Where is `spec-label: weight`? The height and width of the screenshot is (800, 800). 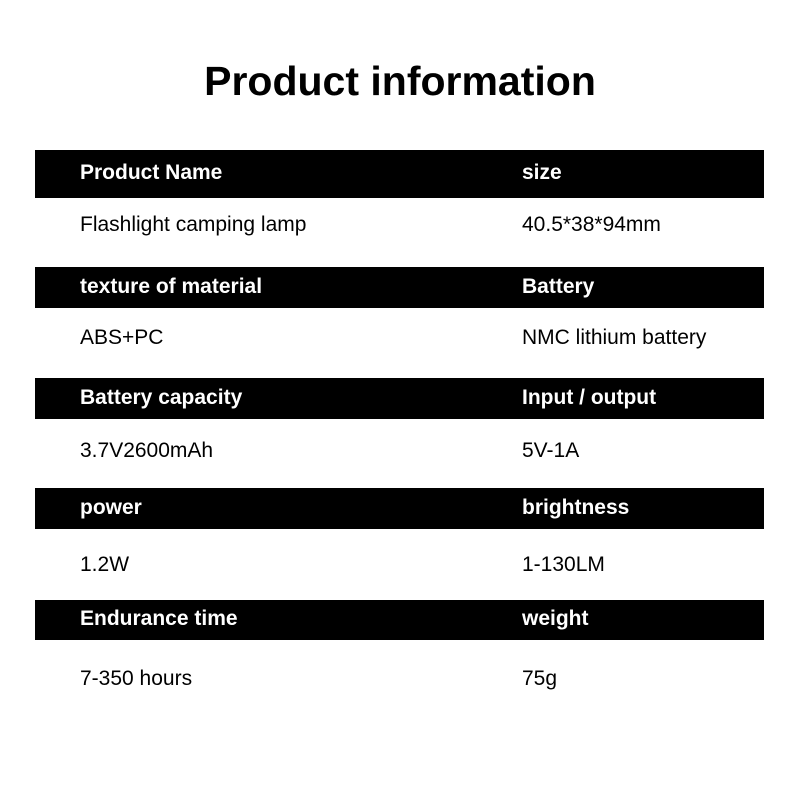 spec-label: weight is located at coordinates (555, 618).